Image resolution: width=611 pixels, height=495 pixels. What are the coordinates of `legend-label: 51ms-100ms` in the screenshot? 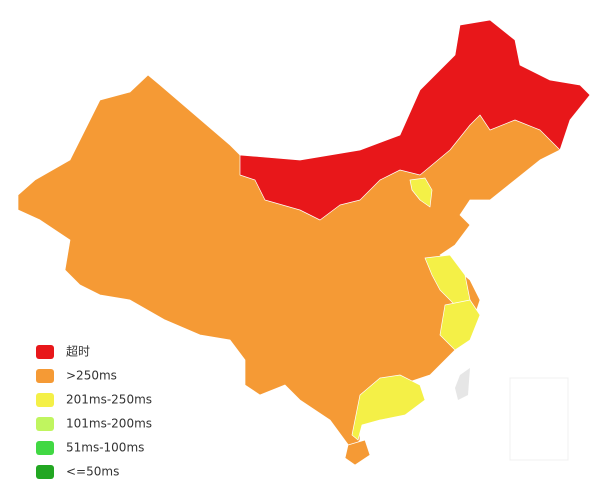 It's located at (105, 448).